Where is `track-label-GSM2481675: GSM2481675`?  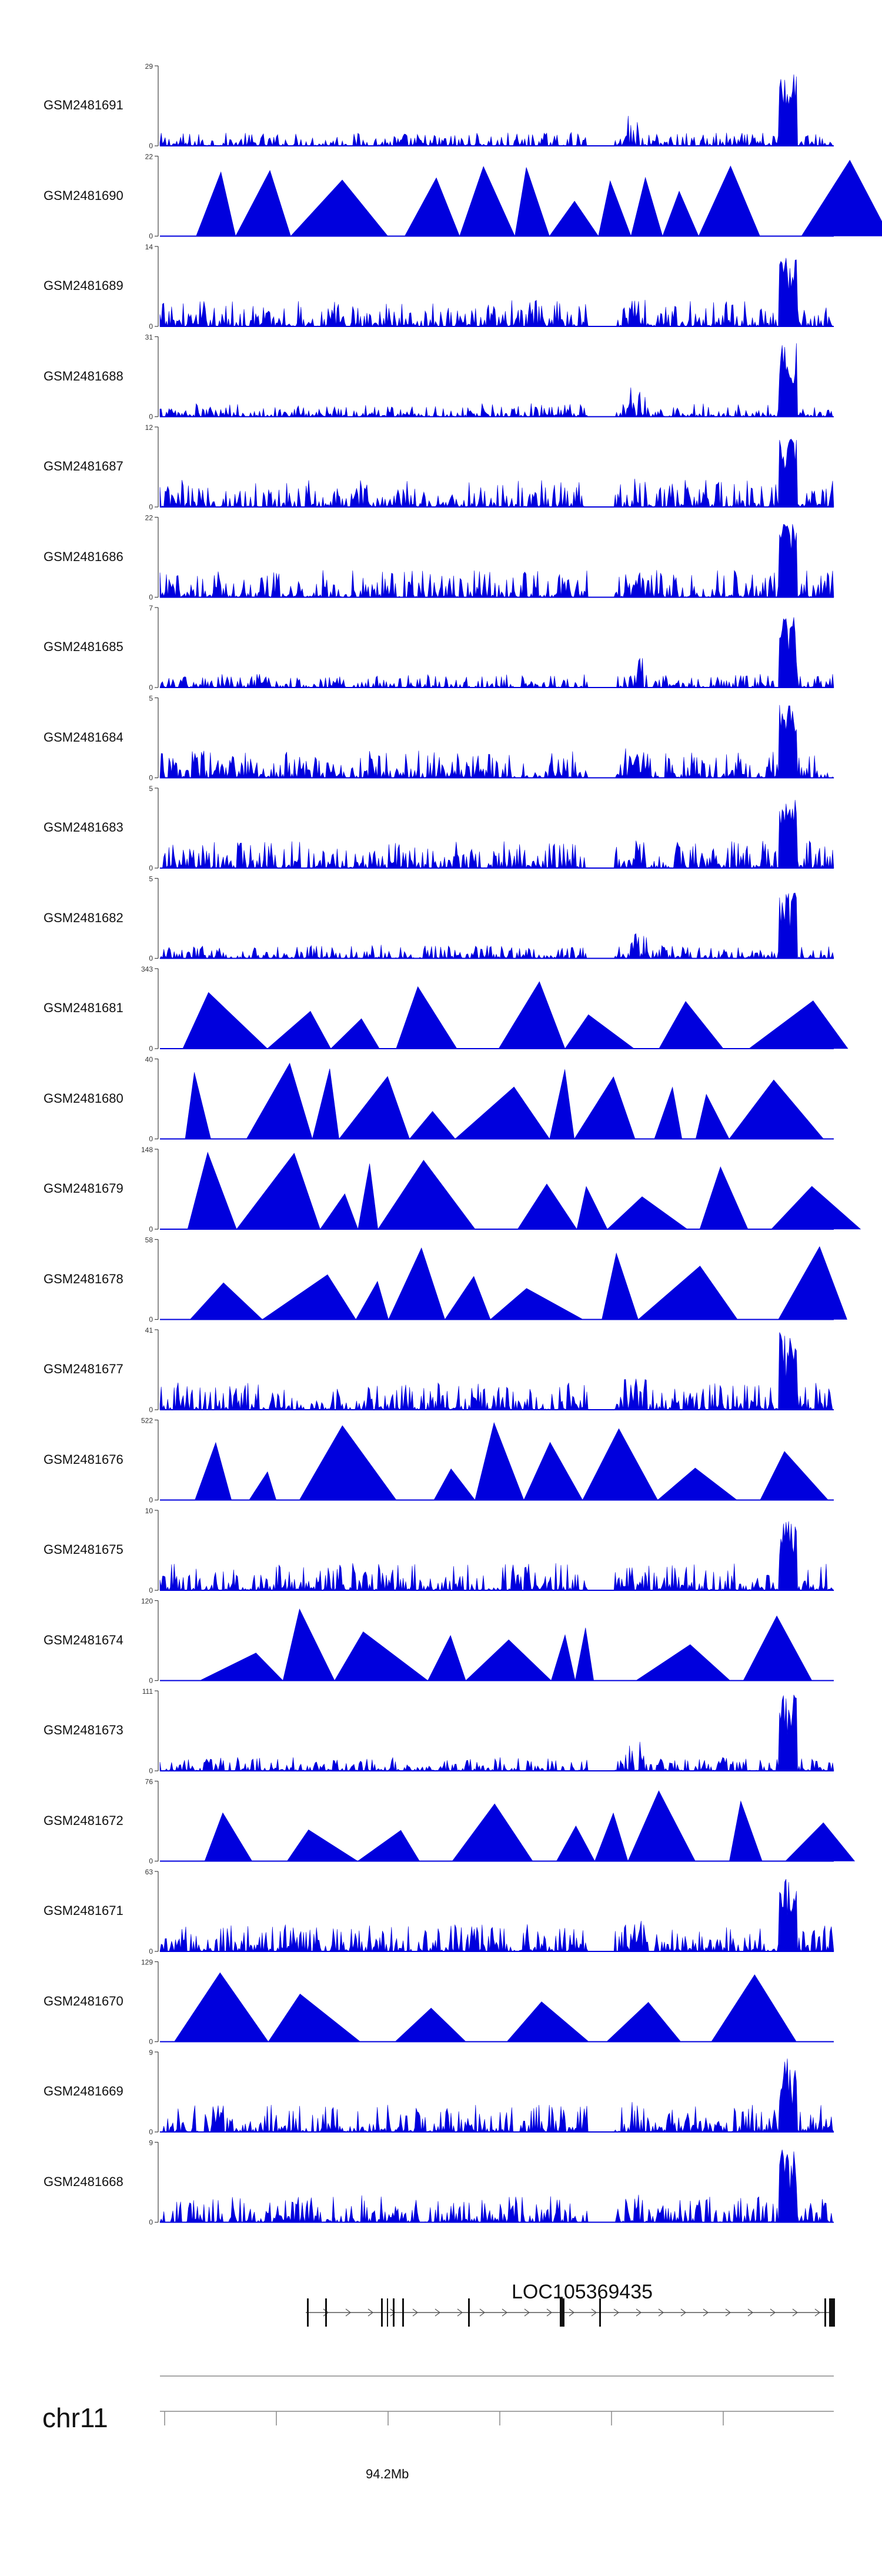 track-label-GSM2481675: GSM2481675 is located at coordinates (83, 1549).